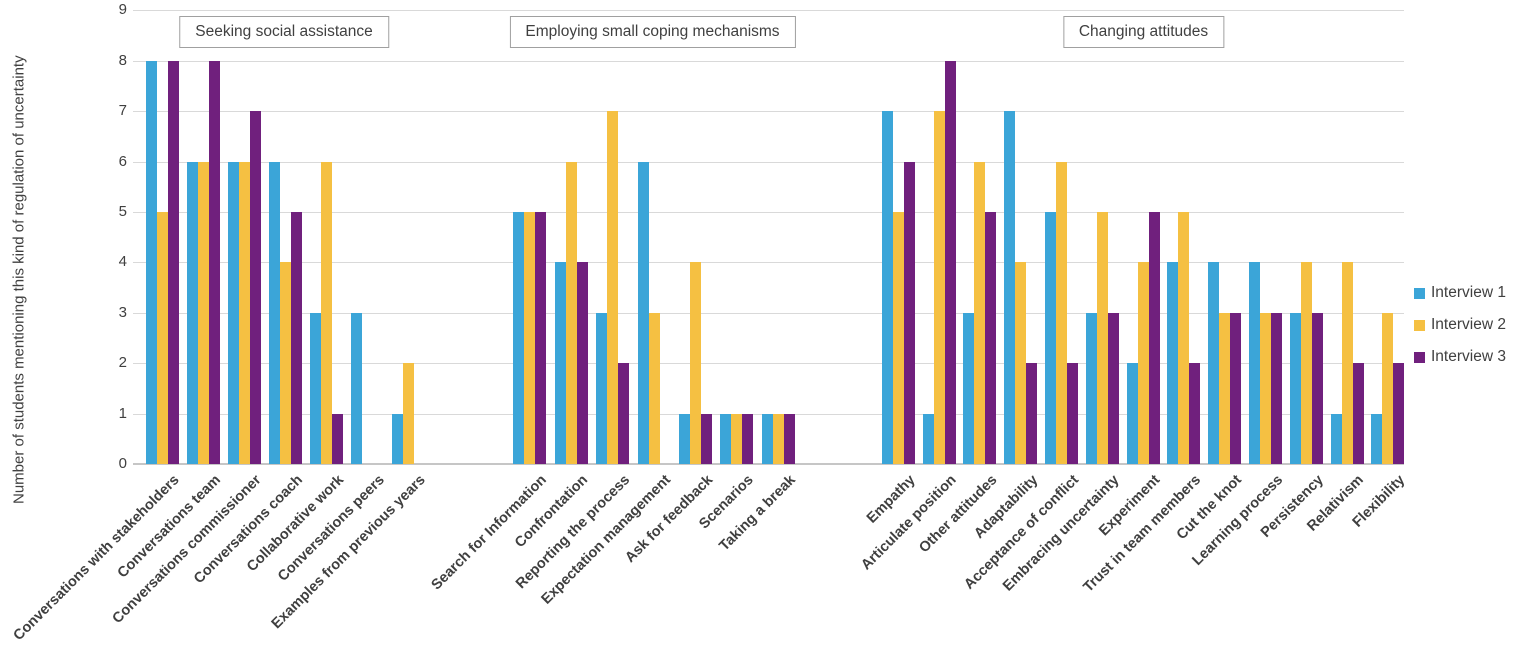 This screenshot has height=645, width=1535. I want to click on y-tick-label: 5, so click(122, 211).